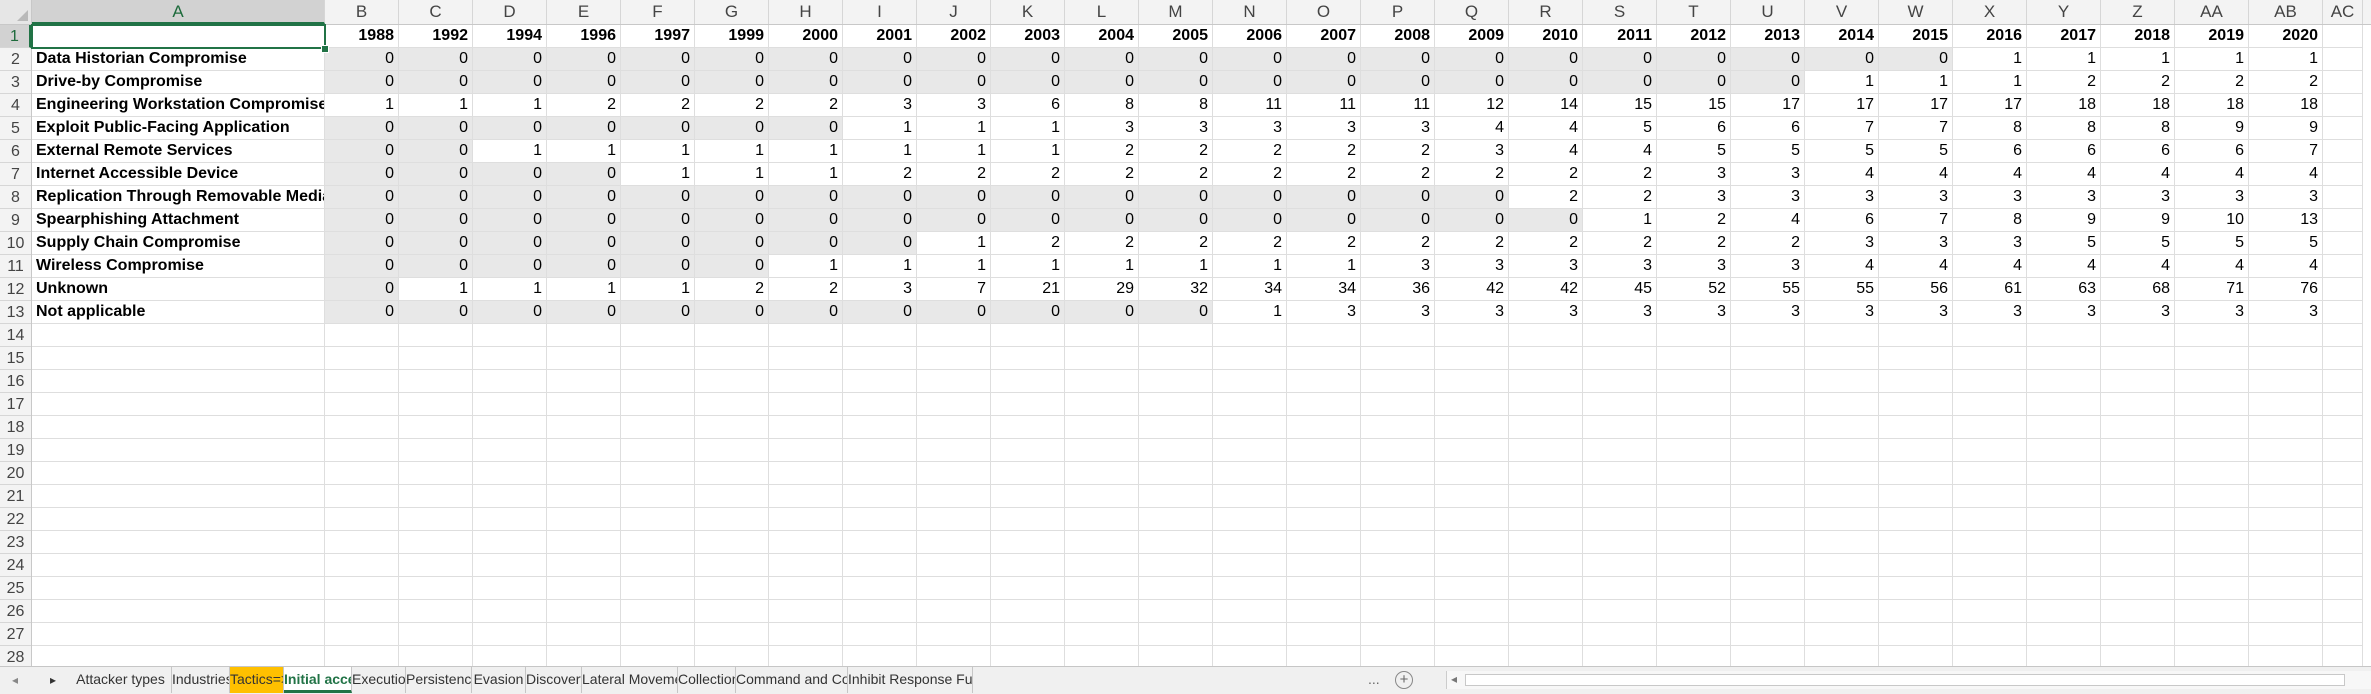  I want to click on cell-b27, so click(362, 634).